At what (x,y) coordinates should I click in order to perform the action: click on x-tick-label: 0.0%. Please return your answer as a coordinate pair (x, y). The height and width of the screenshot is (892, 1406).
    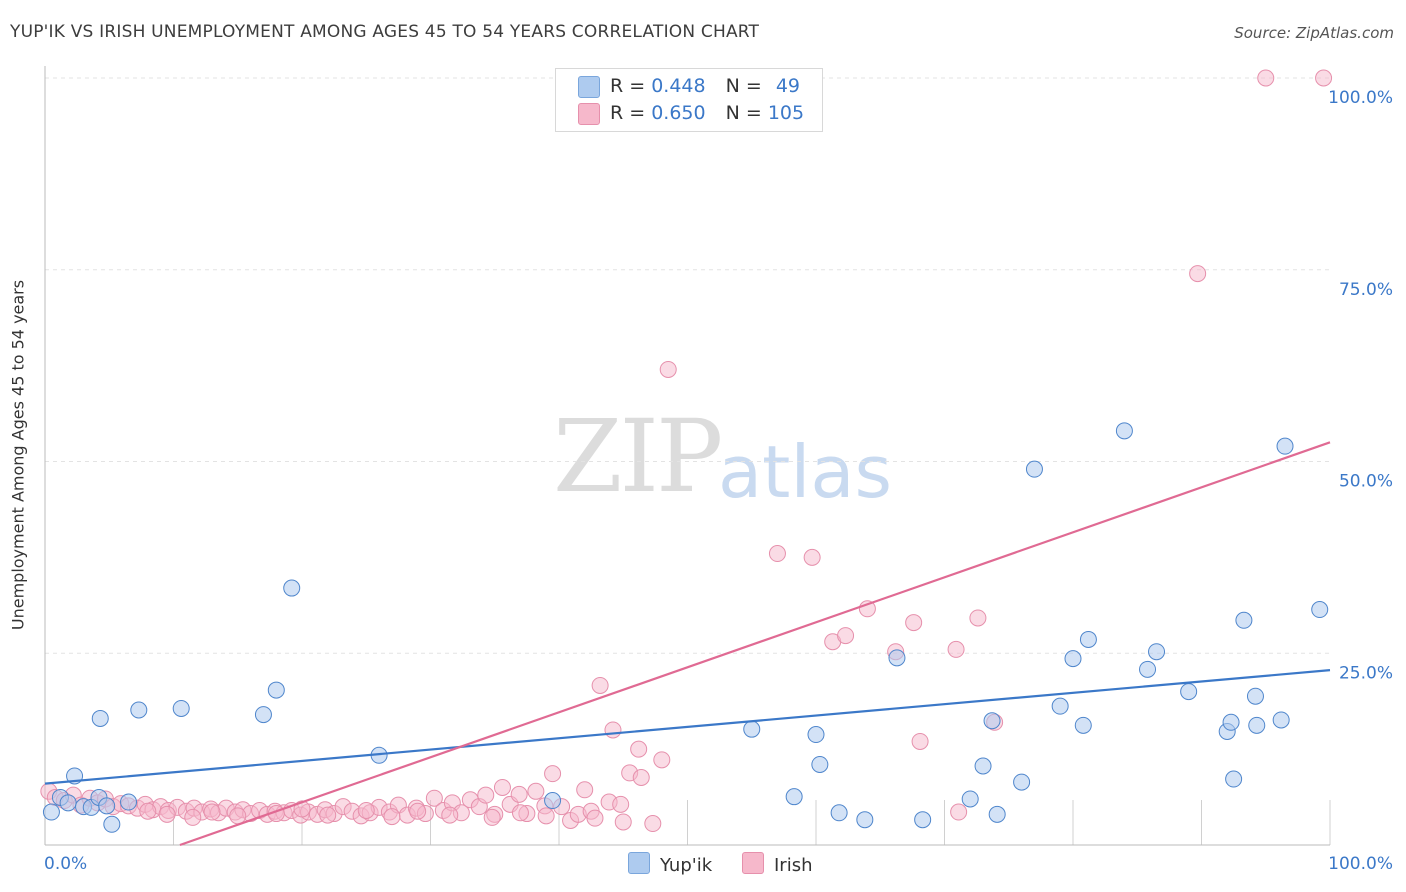
    Looking at the image, I should click on (65, 864).